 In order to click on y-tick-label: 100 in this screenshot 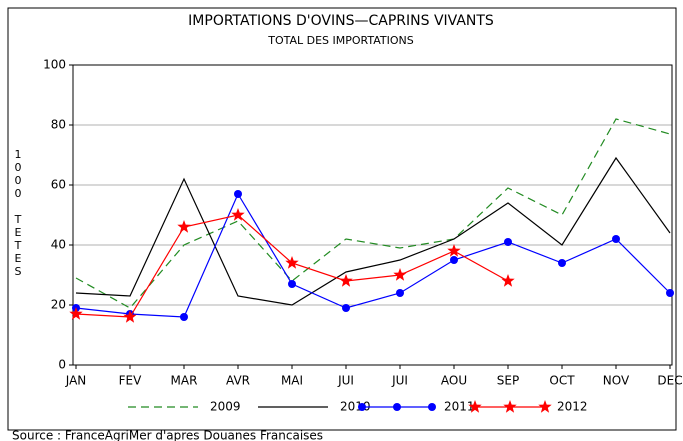, I will do `click(54, 65)`.